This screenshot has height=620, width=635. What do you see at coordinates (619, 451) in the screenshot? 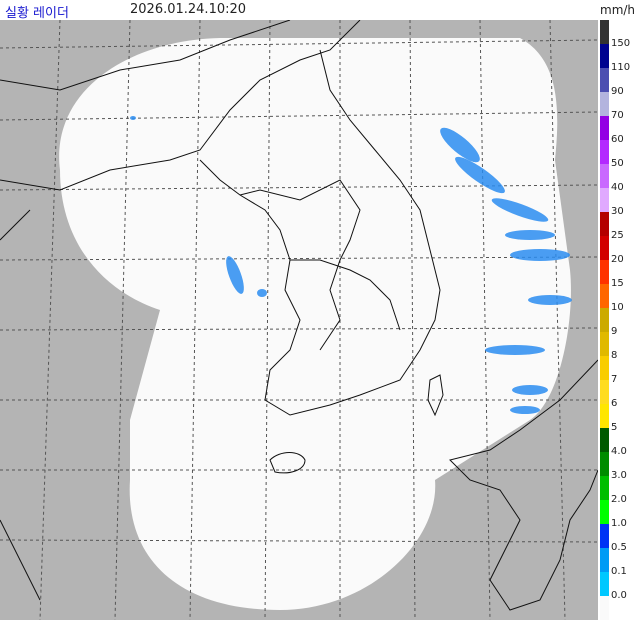
I see `legend-label: 4.0` at bounding box center [619, 451].